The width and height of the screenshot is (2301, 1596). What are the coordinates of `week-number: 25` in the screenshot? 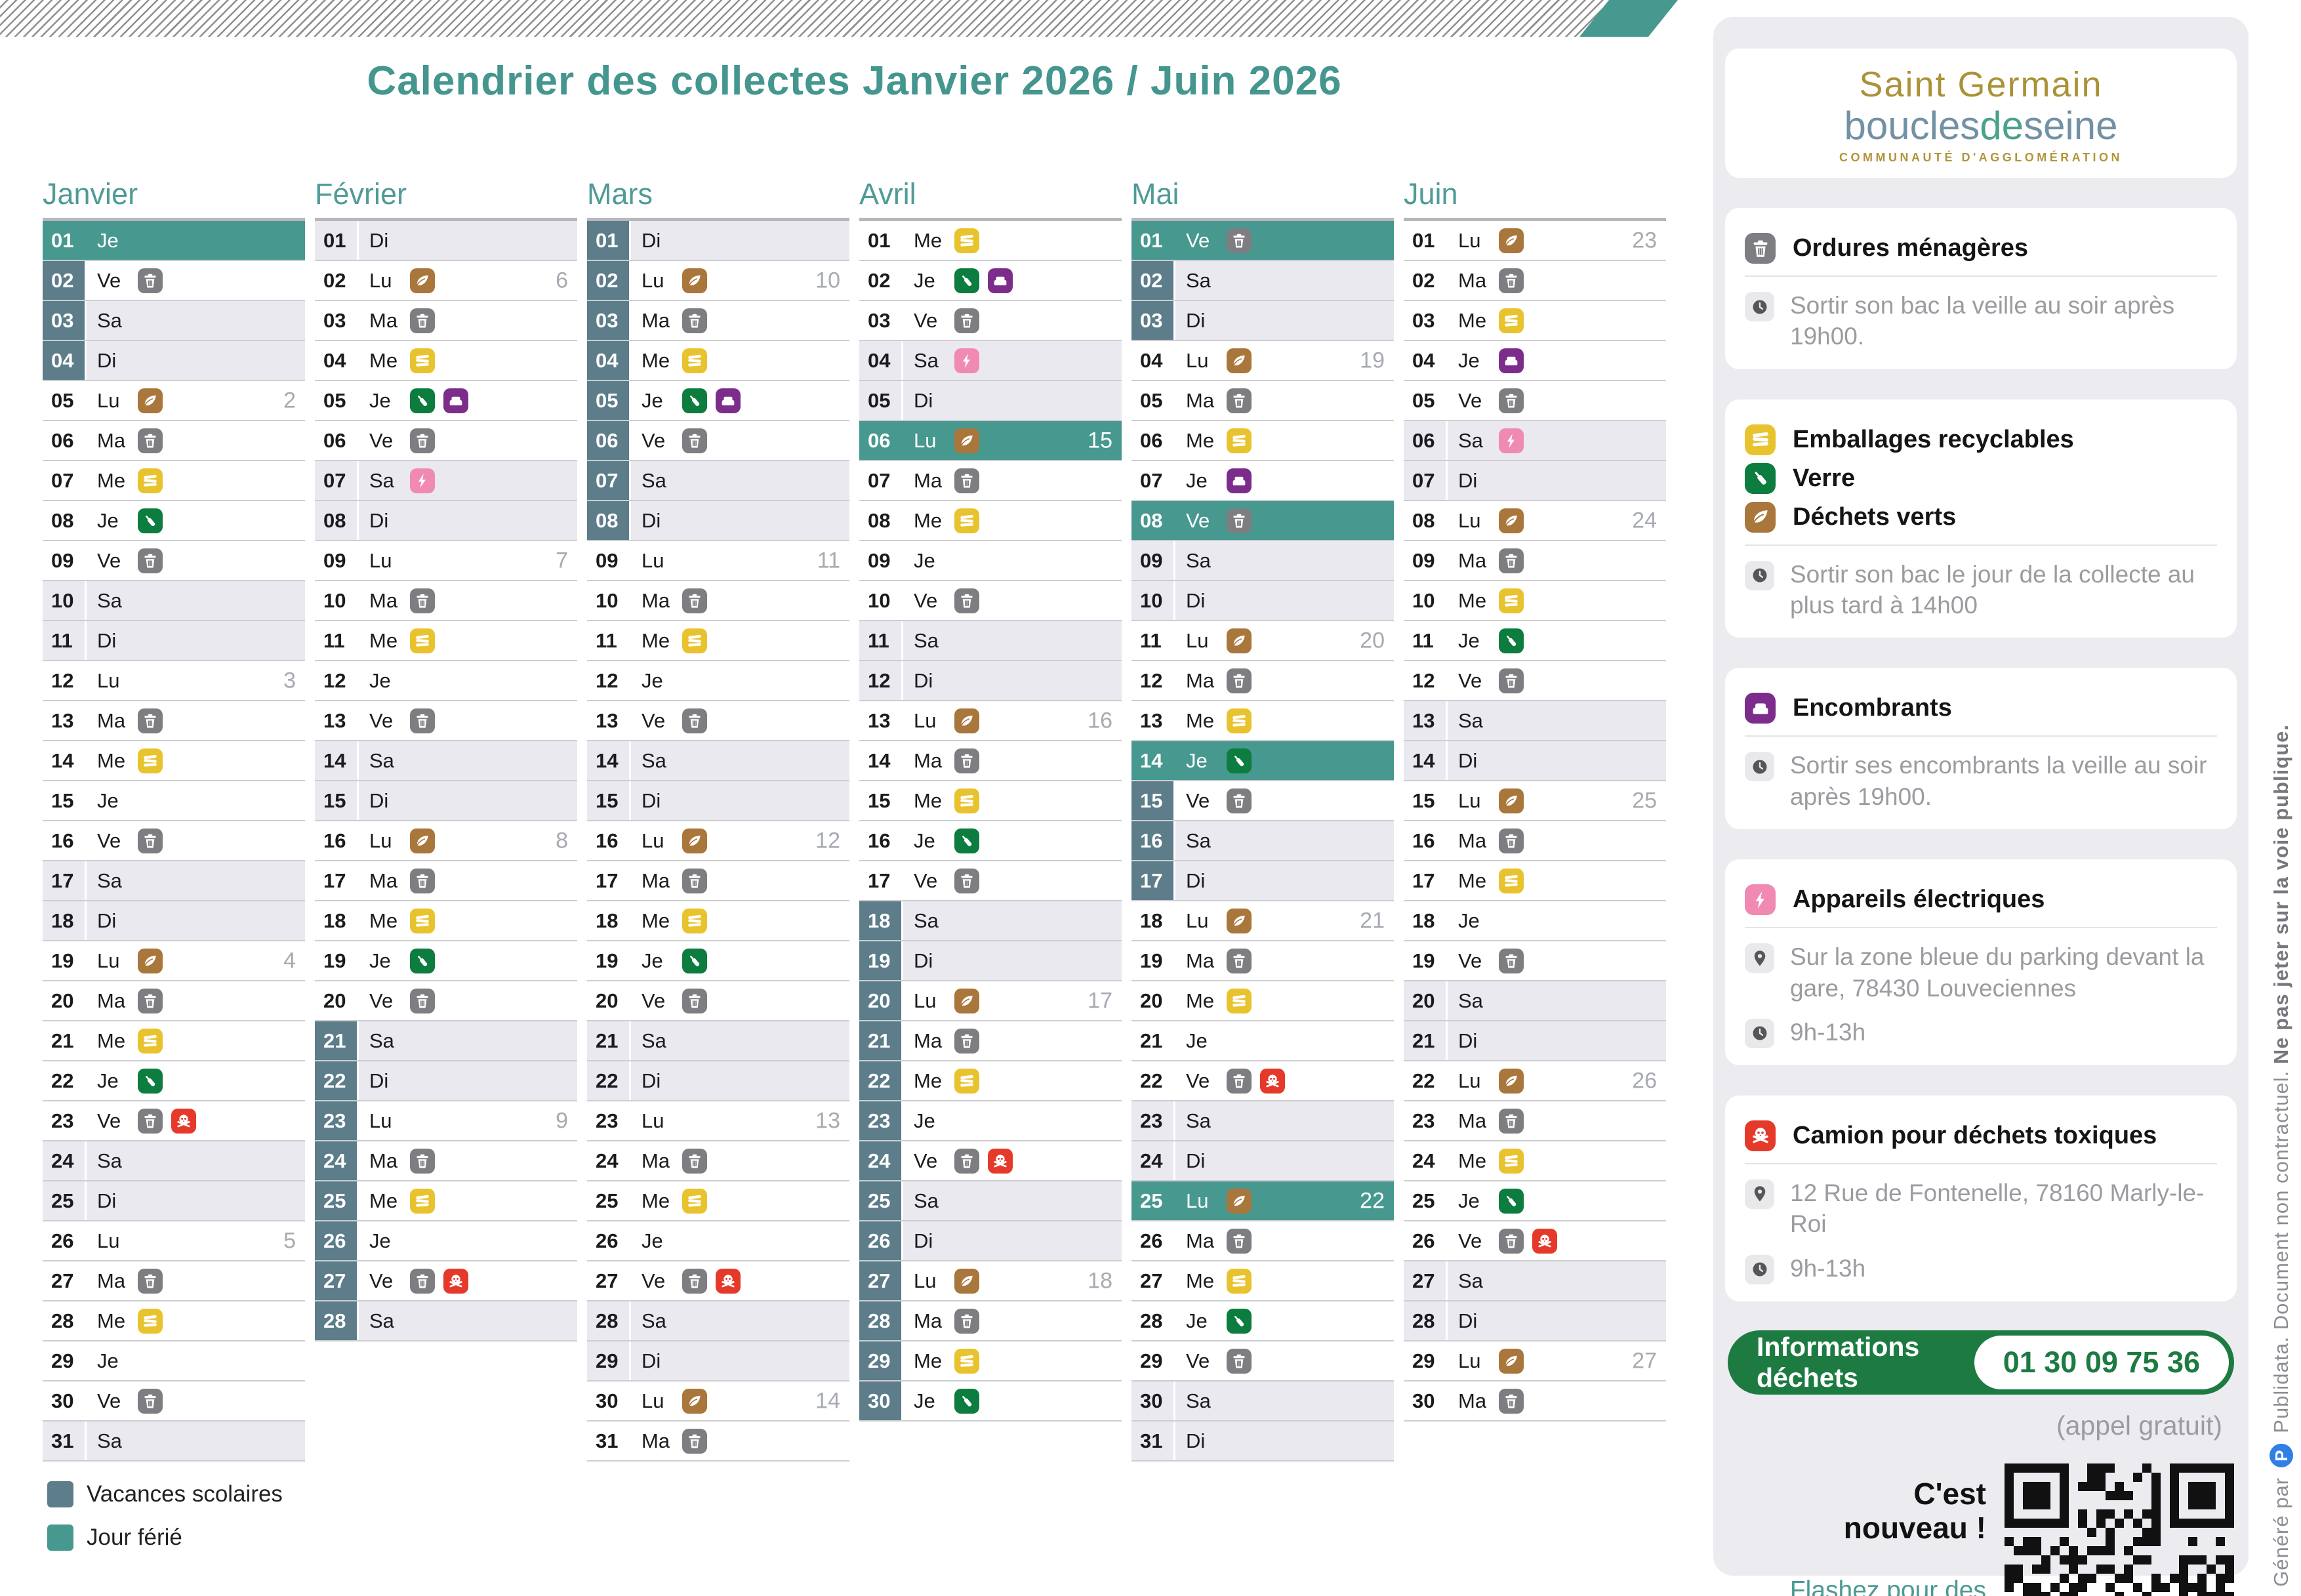 It's located at (1645, 800).